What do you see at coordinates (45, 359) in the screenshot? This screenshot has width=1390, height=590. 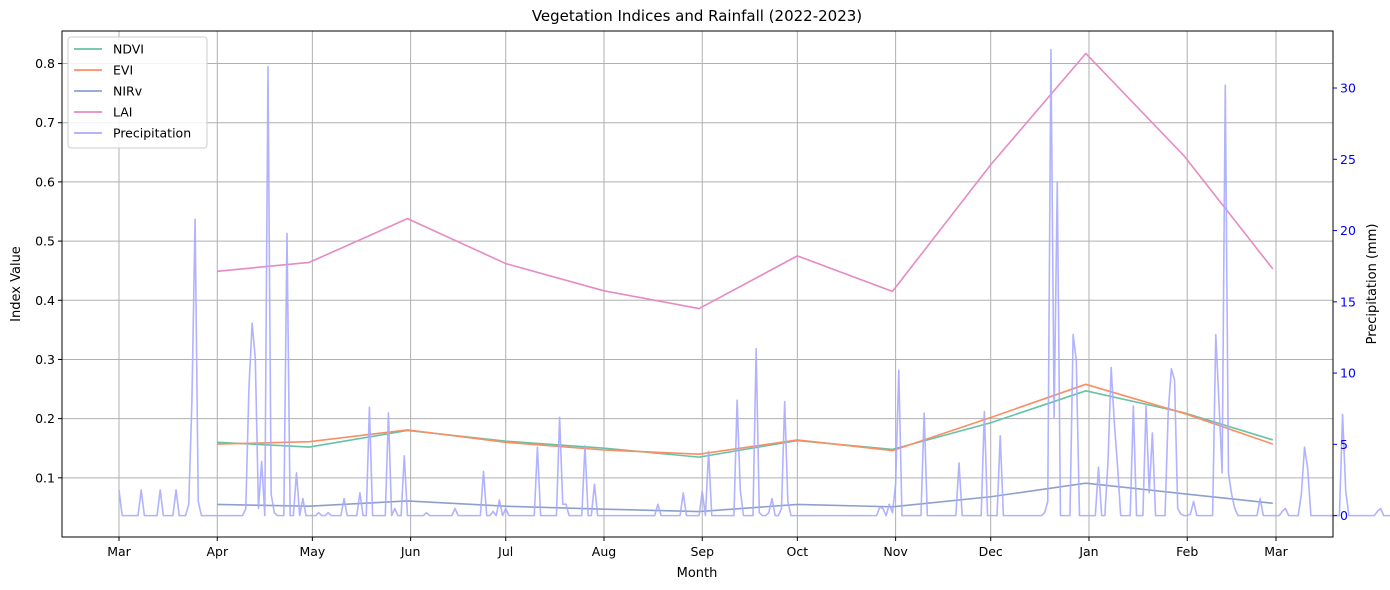 I see `y-tick-label: 0.3` at bounding box center [45, 359].